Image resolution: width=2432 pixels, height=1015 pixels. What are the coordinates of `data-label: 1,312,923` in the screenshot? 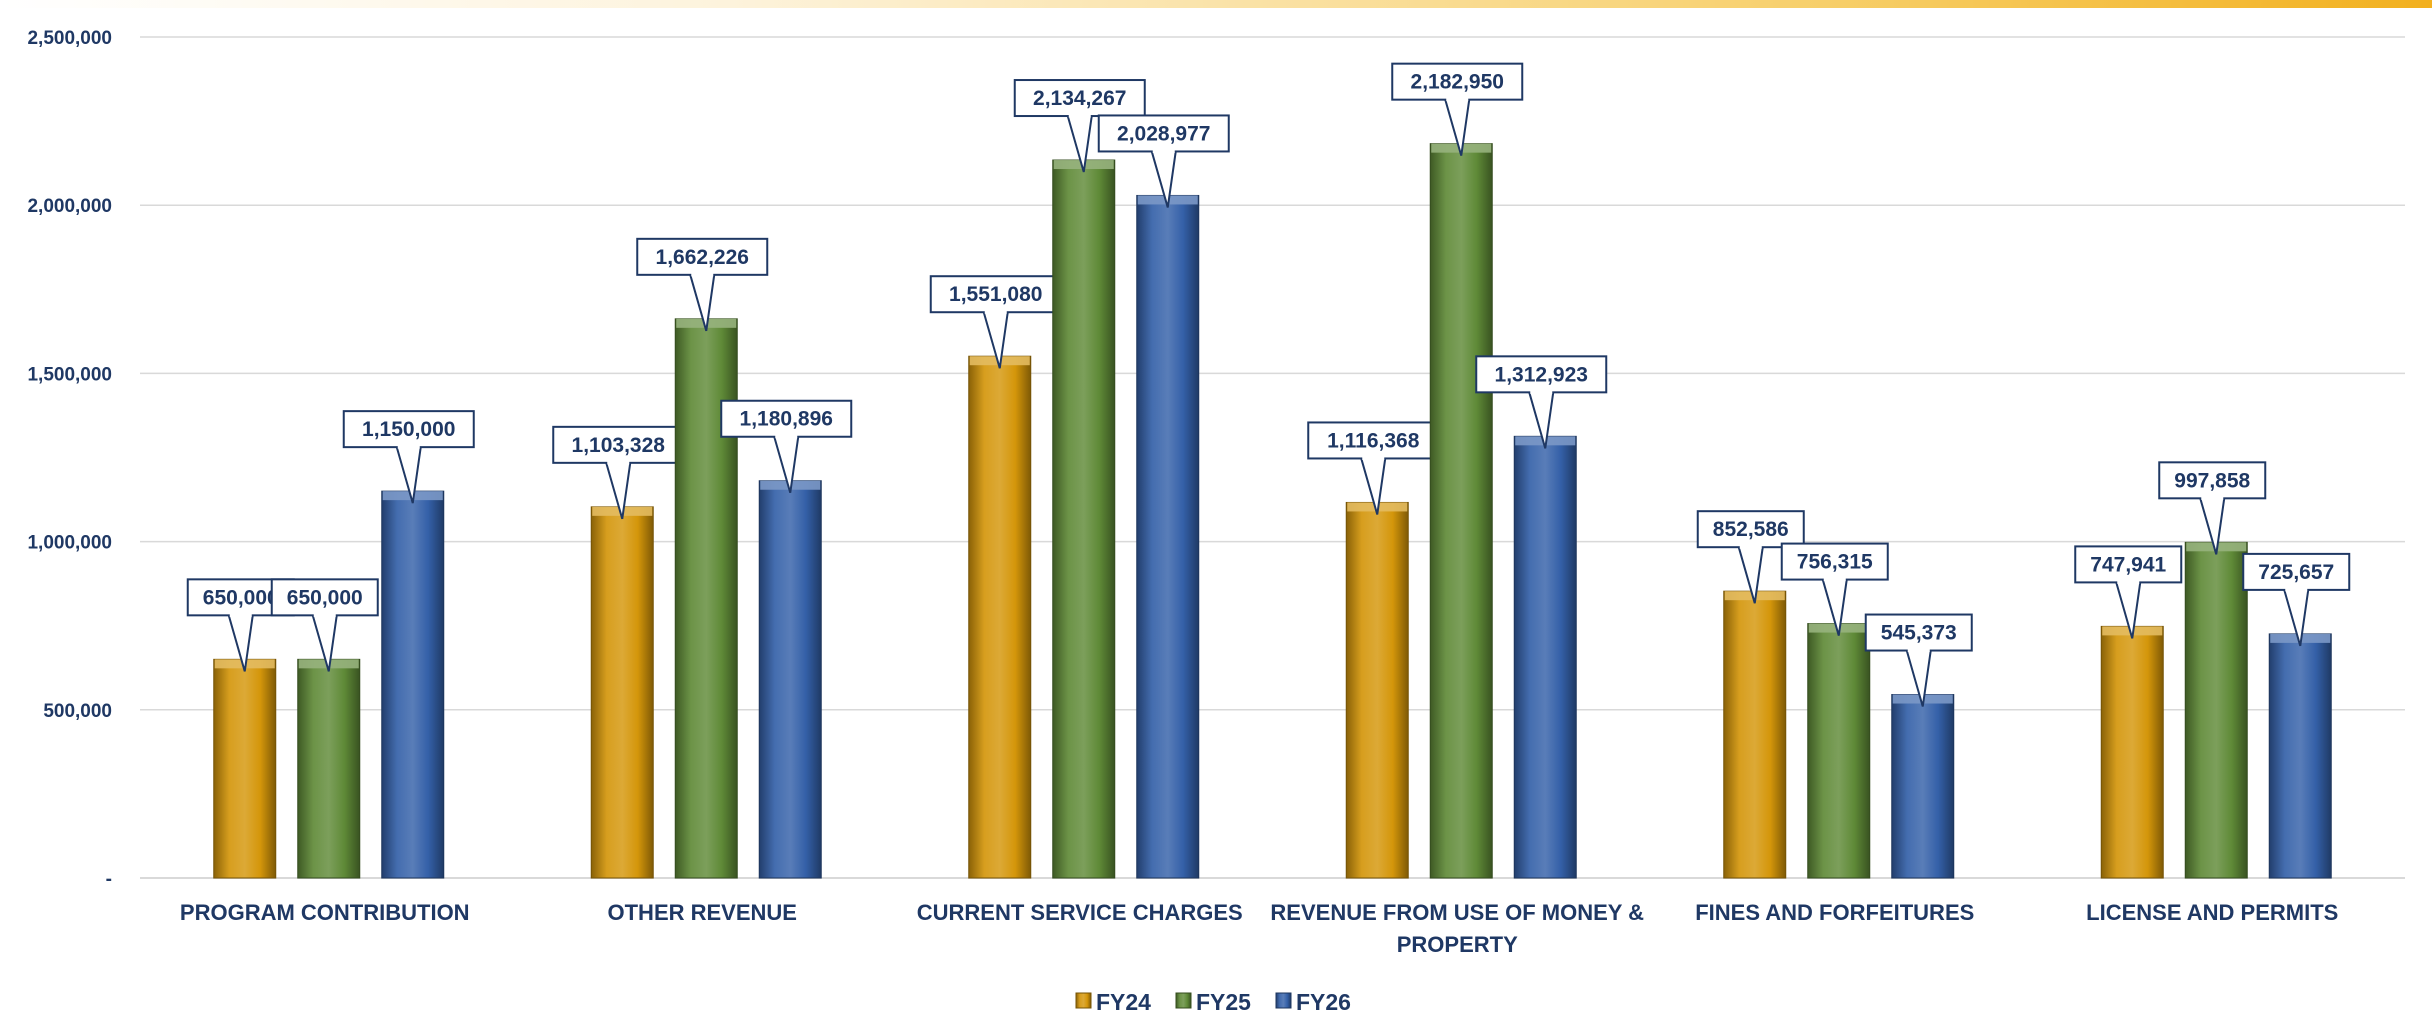 It's located at (1541, 374).